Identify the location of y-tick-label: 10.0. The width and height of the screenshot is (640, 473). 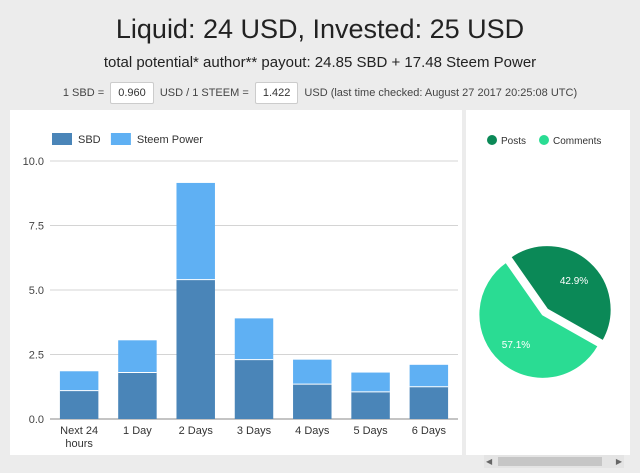
(33, 162).